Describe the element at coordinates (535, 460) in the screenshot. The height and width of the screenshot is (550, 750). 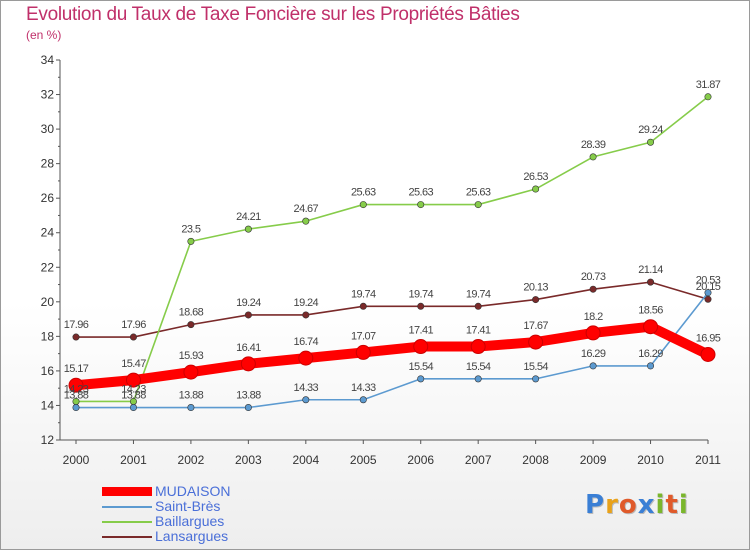
I see `x-tick-label: 2008` at that location.